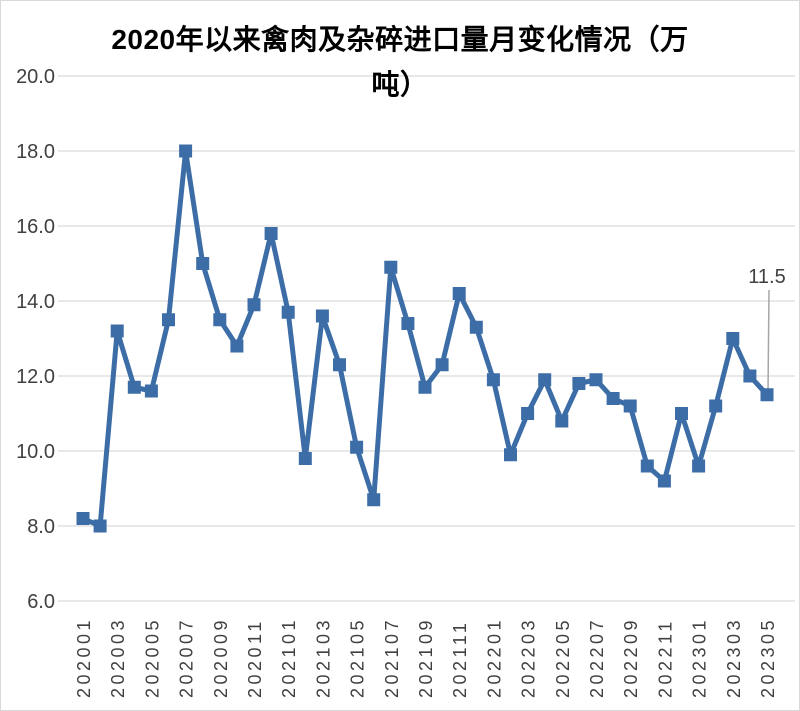 Image resolution: width=800 pixels, height=711 pixels. I want to click on x-axis-tick-label: 202303, so click(734, 657).